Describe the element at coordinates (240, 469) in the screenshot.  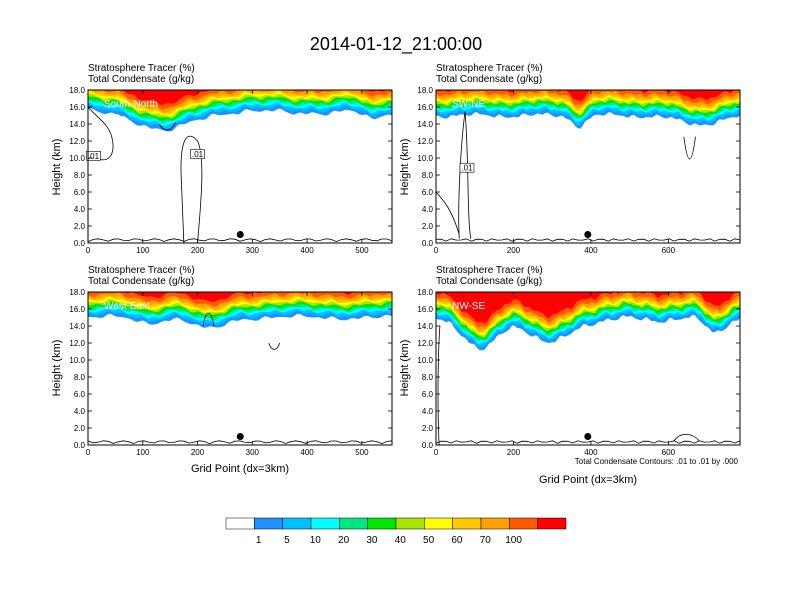
I see `x-axis-label: Grid Point (dx=3km)` at that location.